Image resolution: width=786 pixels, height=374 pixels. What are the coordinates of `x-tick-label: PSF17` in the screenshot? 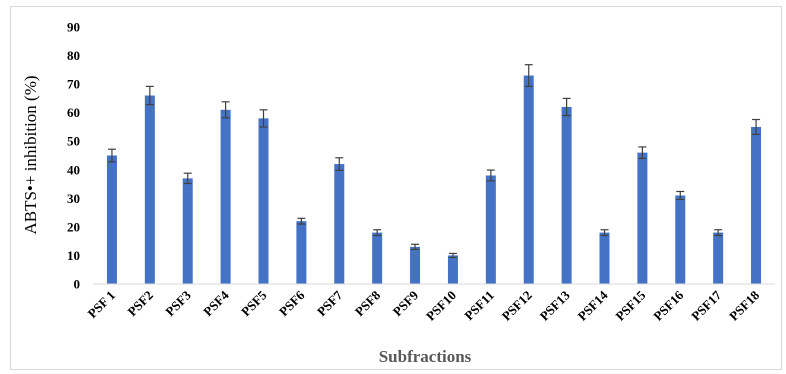 It's located at (706, 305).